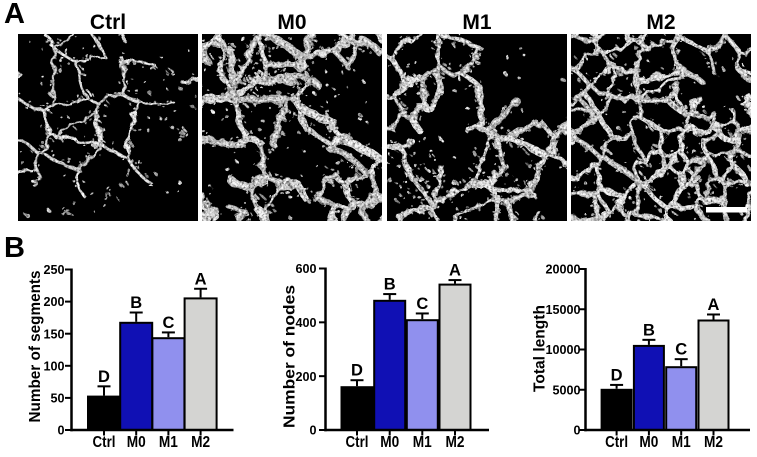 The height and width of the screenshot is (457, 757). Describe the element at coordinates (53, 270) in the screenshot. I see `svg-text: 250` at that location.